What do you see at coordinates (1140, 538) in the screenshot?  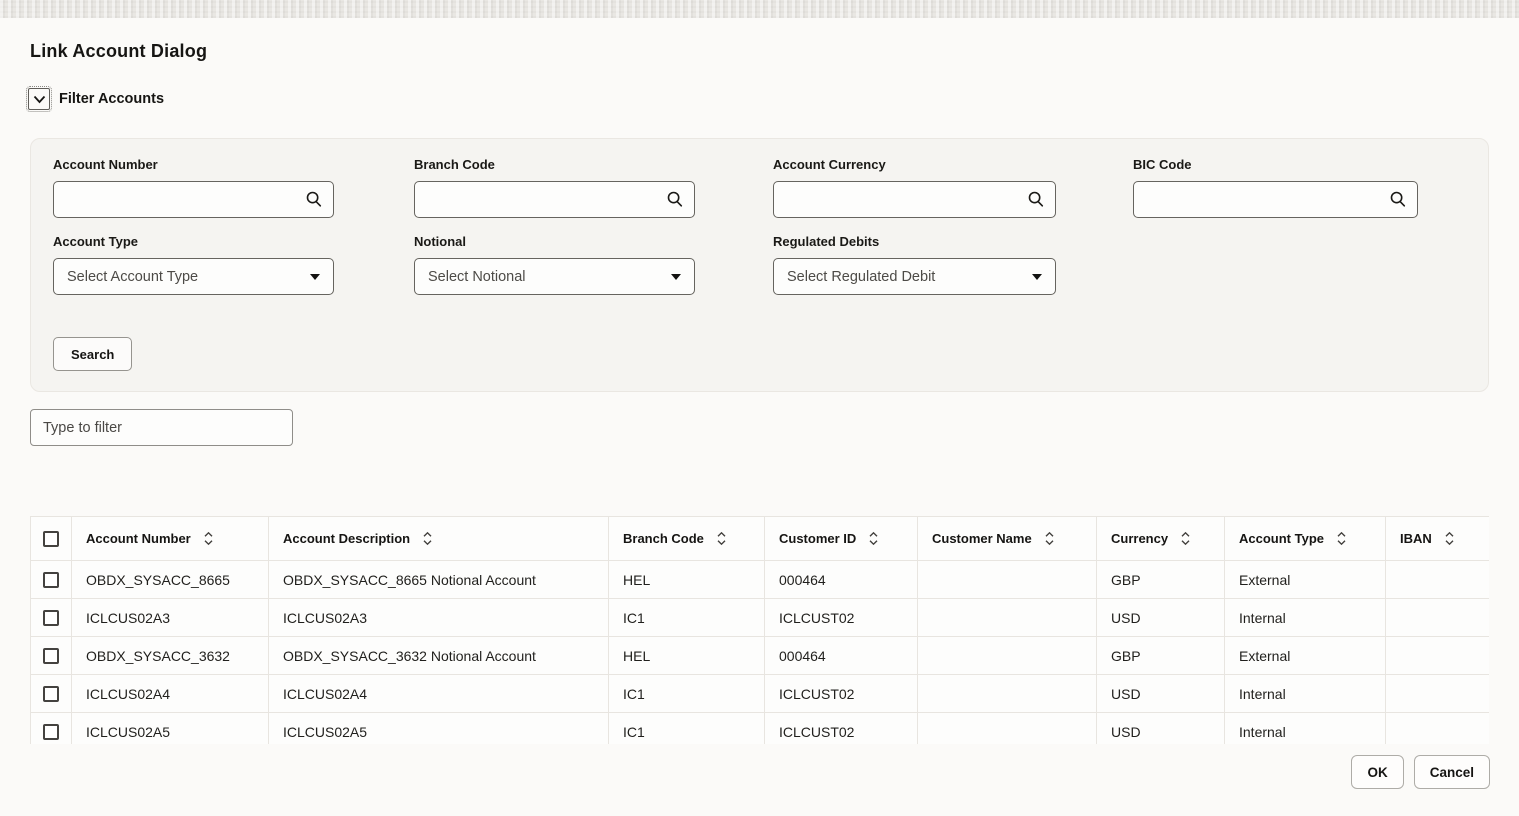 I see `column-label: Currency` at bounding box center [1140, 538].